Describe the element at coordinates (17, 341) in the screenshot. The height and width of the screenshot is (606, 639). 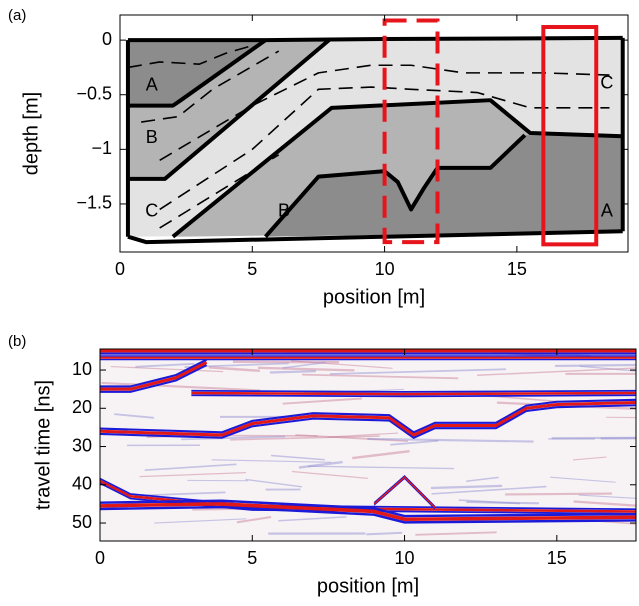
I see `panel-label: (b)` at that location.